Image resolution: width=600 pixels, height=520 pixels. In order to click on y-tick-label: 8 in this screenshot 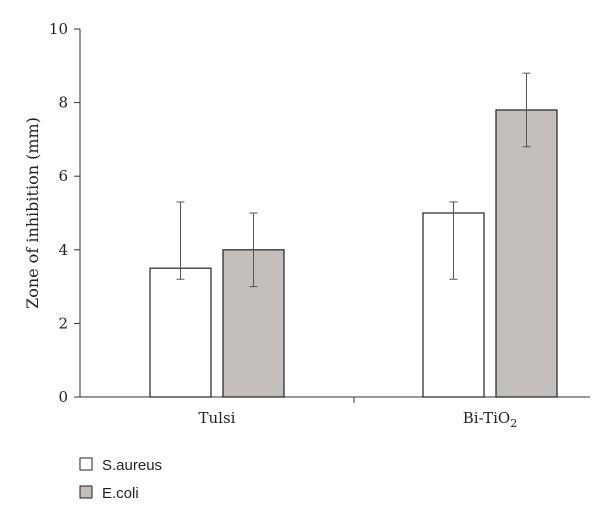, I will do `click(63, 103)`.